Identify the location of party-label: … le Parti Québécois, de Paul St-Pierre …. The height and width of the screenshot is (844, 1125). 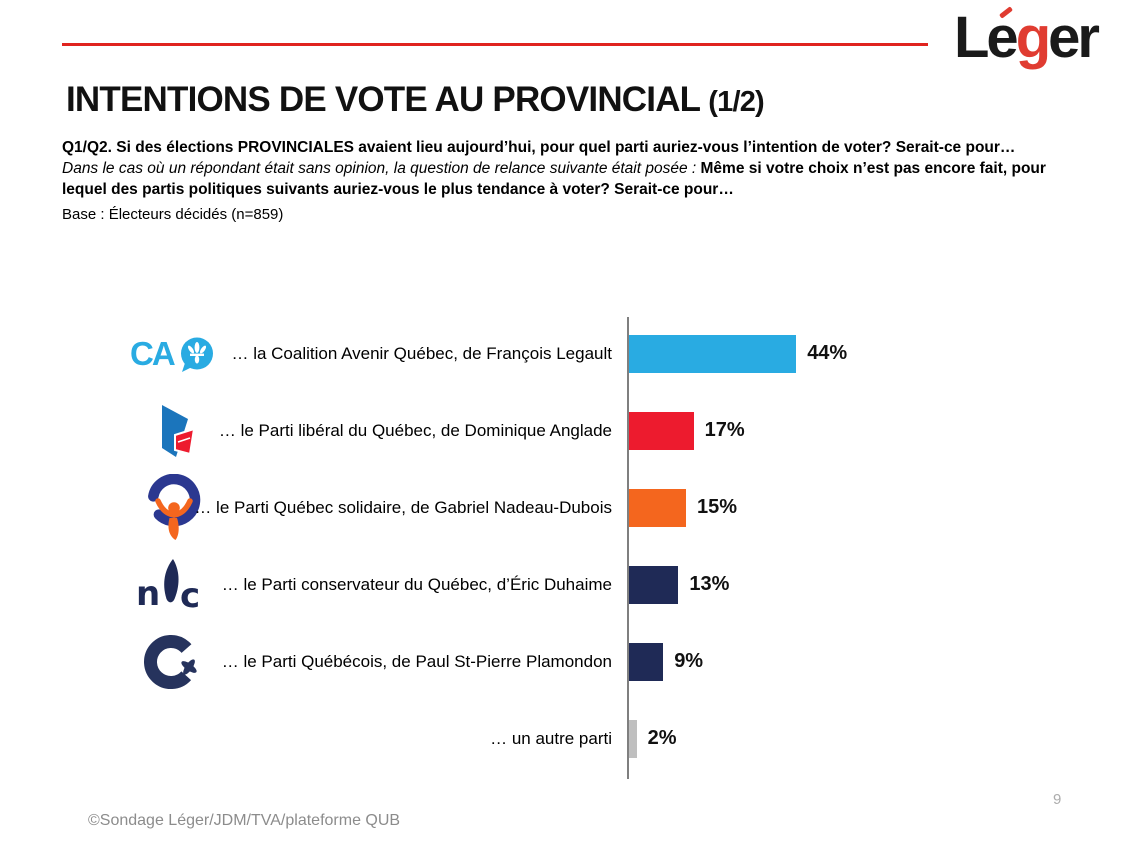
(416, 661).